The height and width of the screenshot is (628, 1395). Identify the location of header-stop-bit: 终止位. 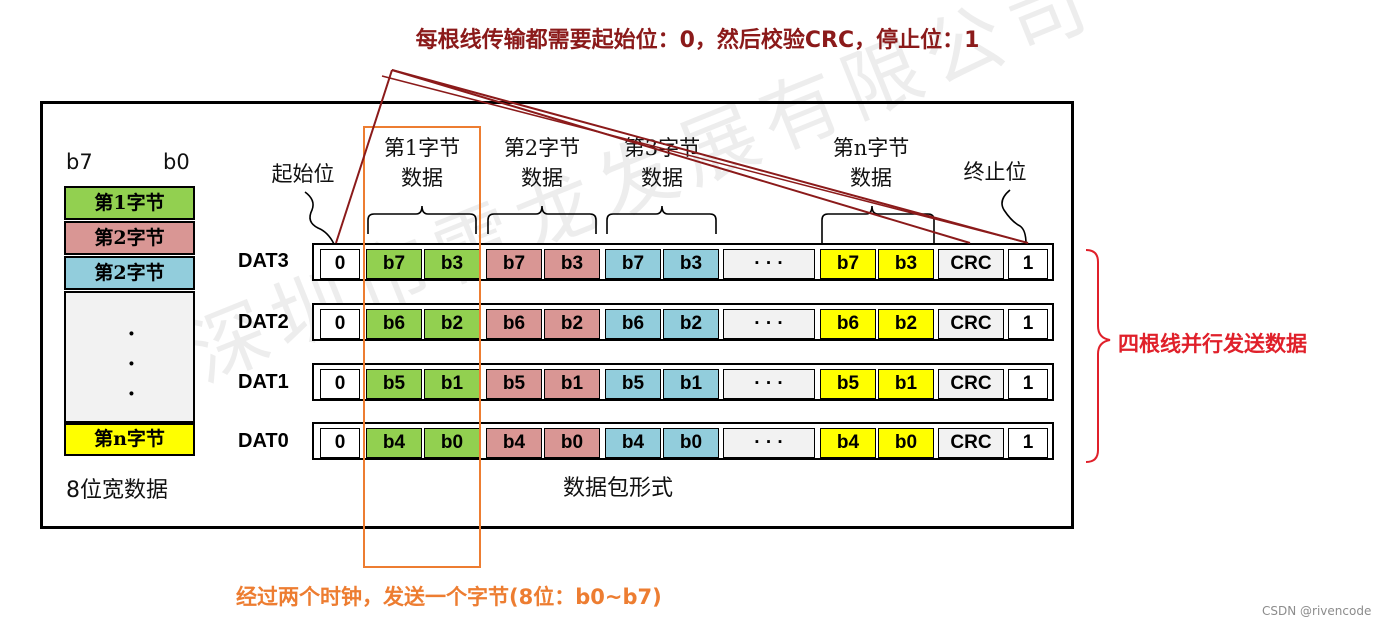
(995, 172).